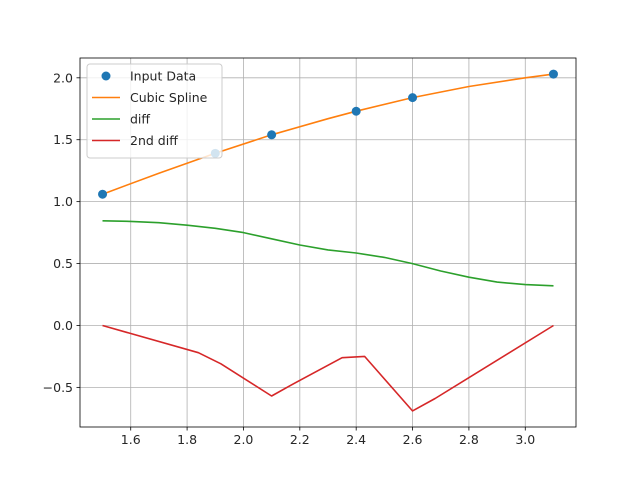  Describe the element at coordinates (328, 253) in the screenshot. I see `diff-line` at that location.